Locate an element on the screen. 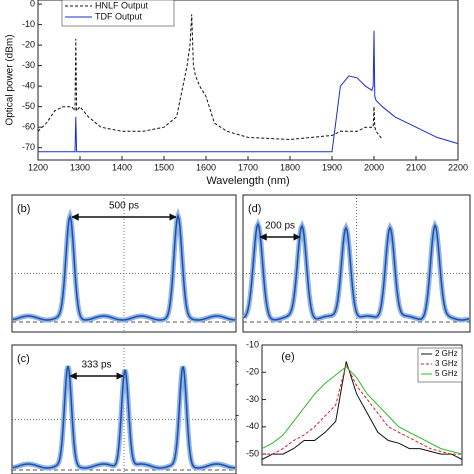 The width and height of the screenshot is (474, 474). y-axis-label: Optical power (dBm) is located at coordinates (10, 79).